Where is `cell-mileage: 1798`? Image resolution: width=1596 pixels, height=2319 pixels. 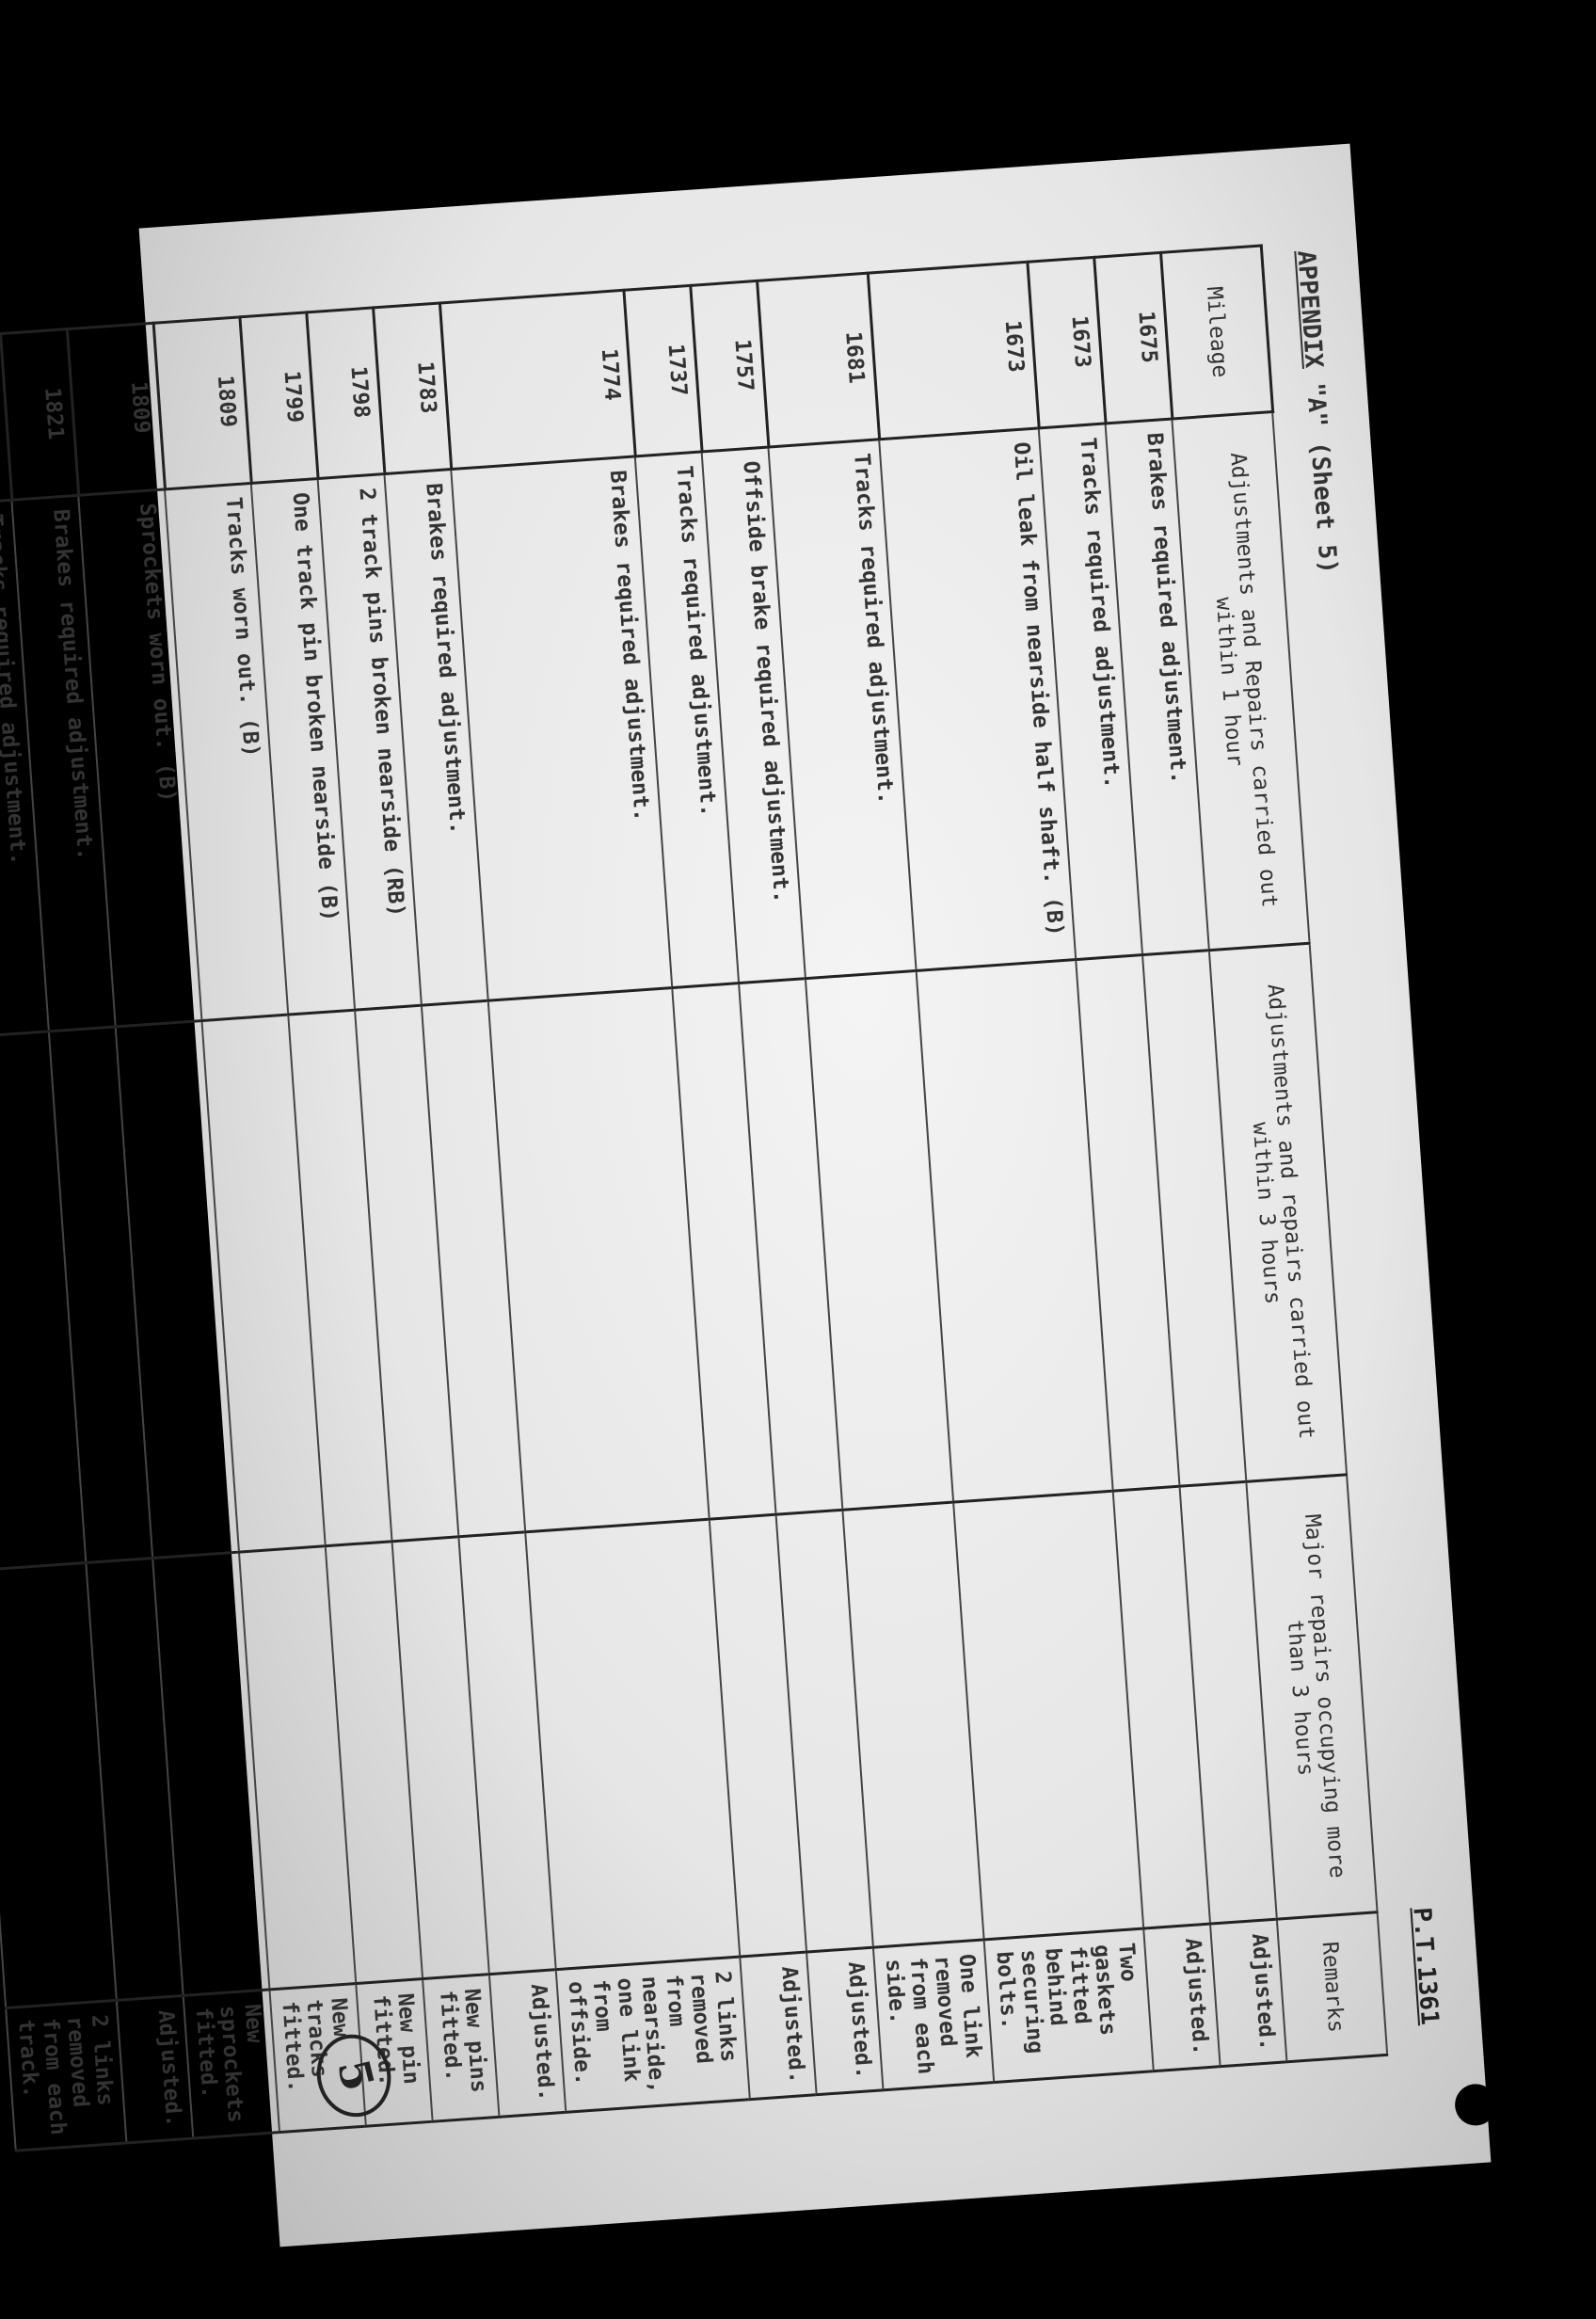 cell-mileage: 1798 is located at coordinates (345, 393).